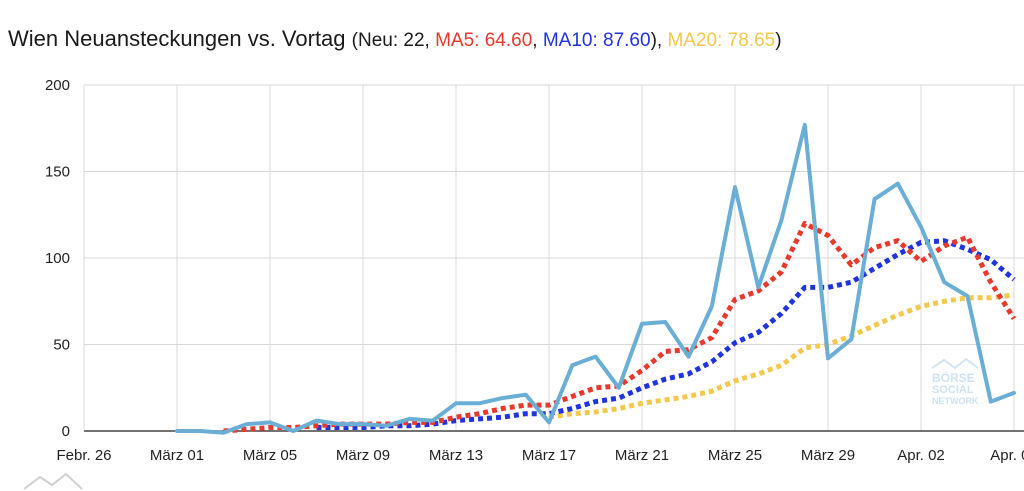 This screenshot has height=491, width=1024. What do you see at coordinates (955, 401) in the screenshot?
I see `watermark-line3: NETWORK` at bounding box center [955, 401].